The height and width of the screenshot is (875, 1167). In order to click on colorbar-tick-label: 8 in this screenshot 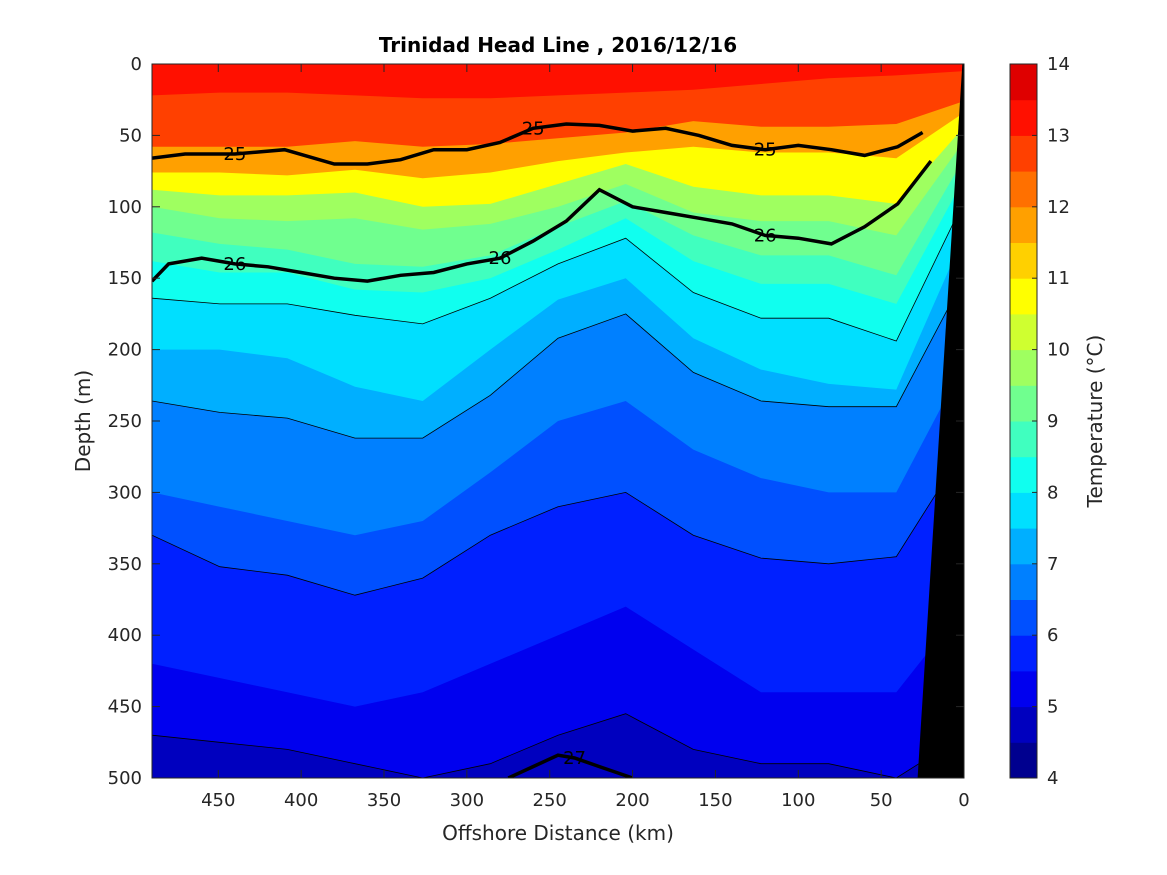, I will do `click(1052, 492)`.